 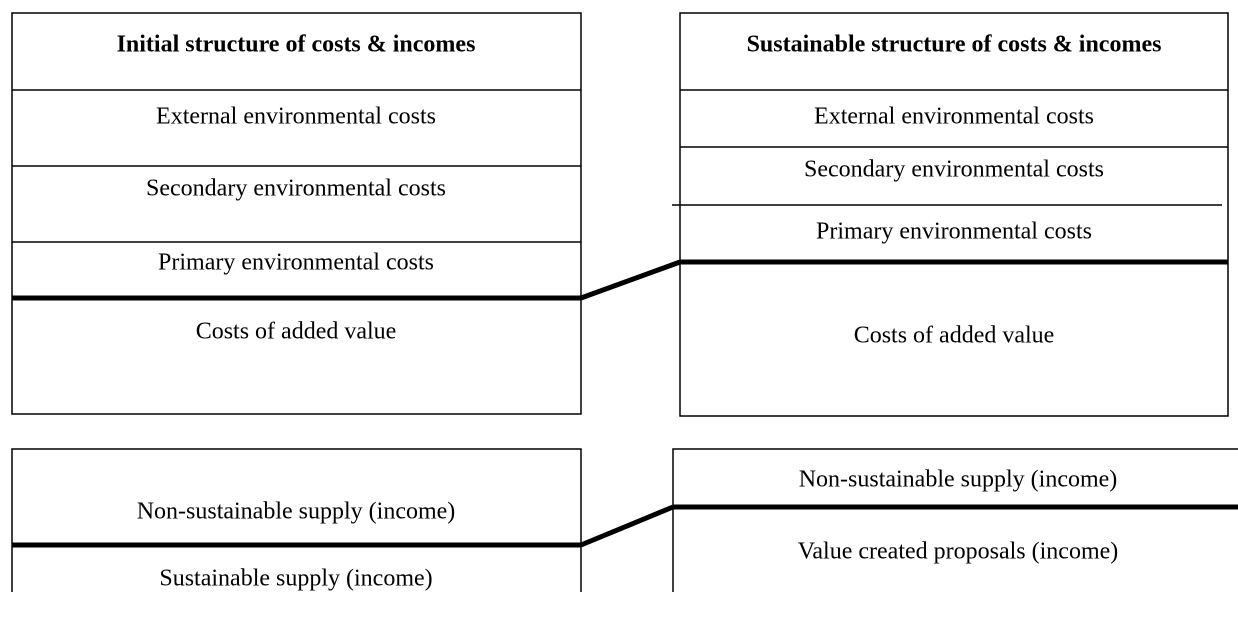 What do you see at coordinates (295, 579) in the screenshot?
I see `income-label: Sustainable supply (income)` at bounding box center [295, 579].